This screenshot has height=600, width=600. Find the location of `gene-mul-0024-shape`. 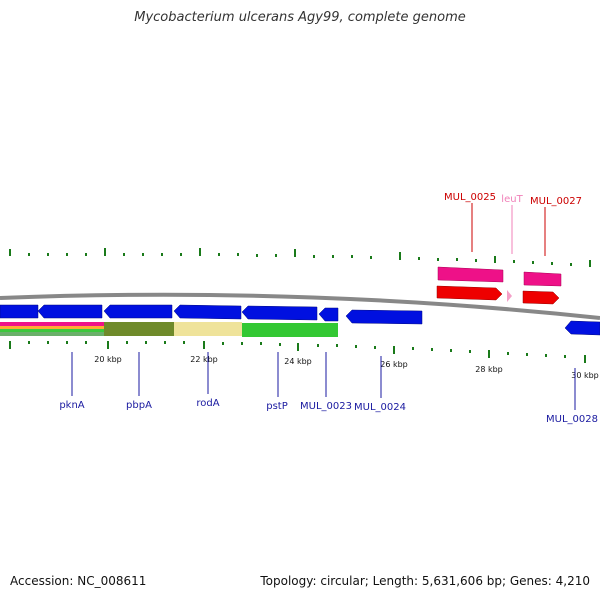

gene-mul-0024-shape is located at coordinates (384, 317).